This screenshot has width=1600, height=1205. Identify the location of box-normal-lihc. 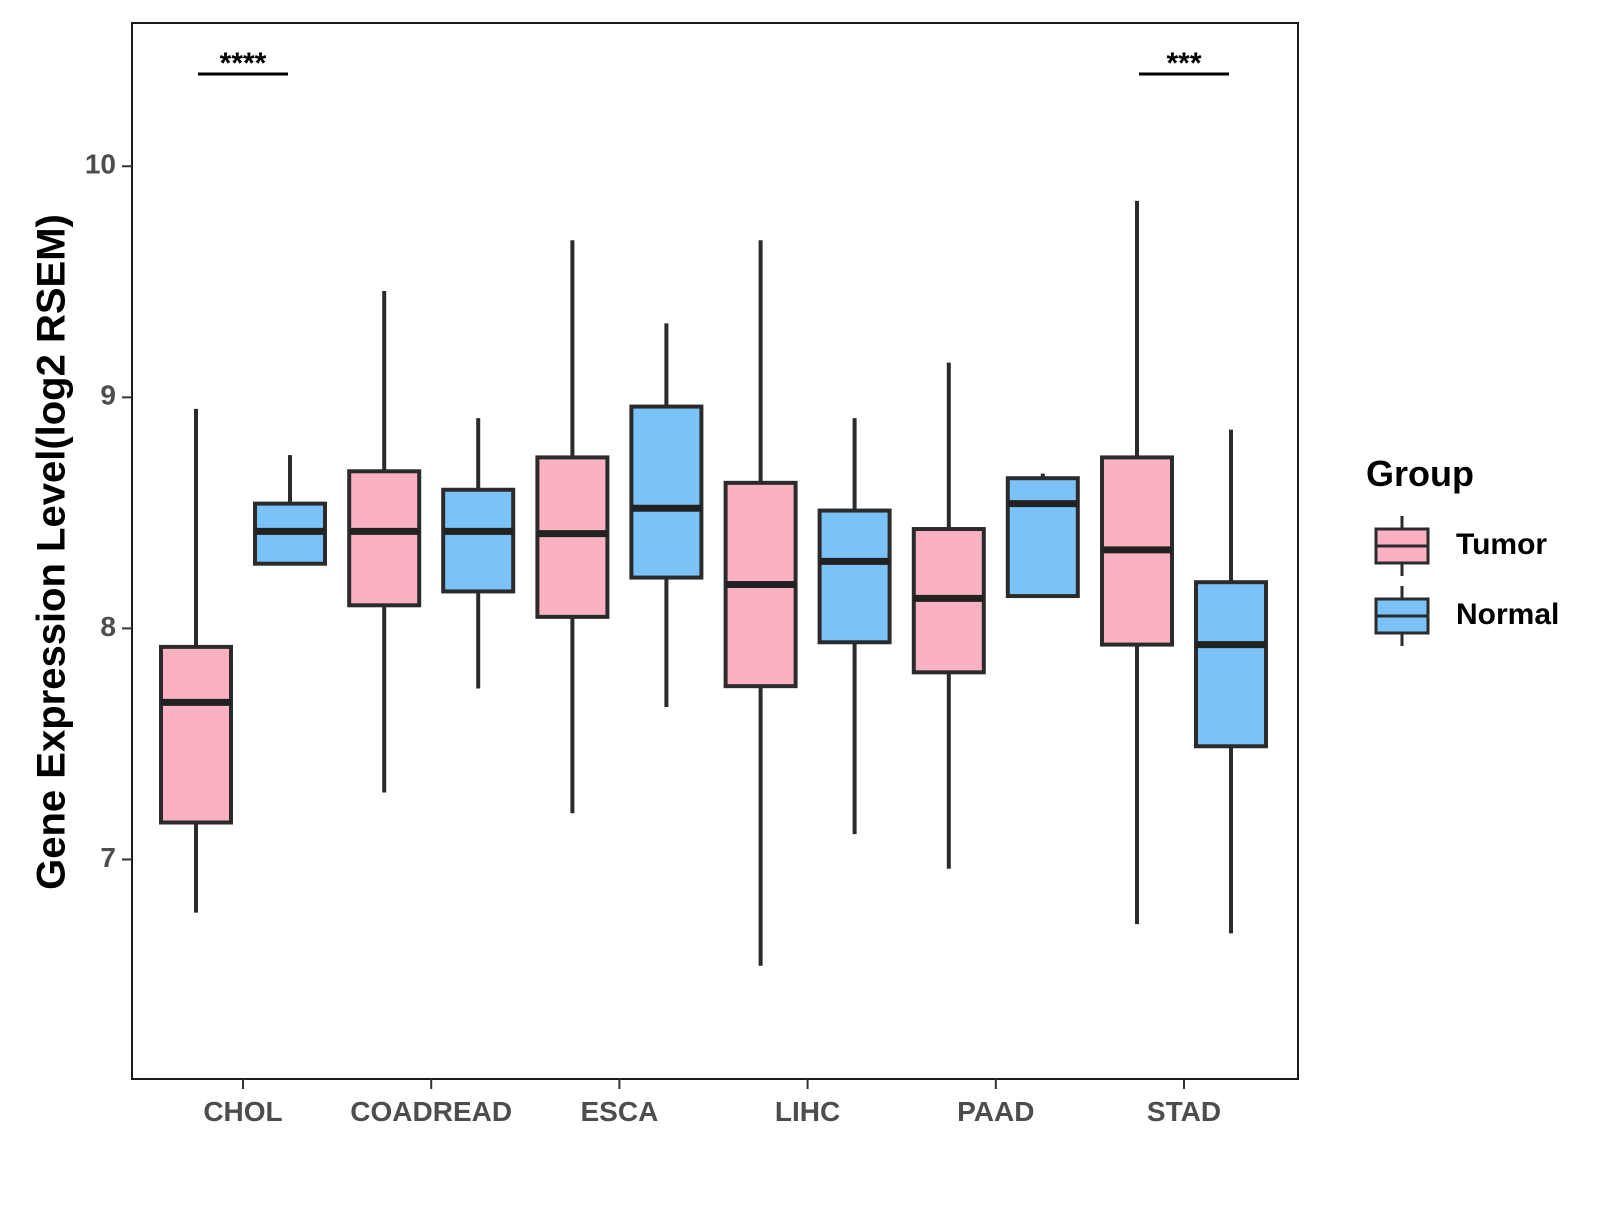
(854, 626).